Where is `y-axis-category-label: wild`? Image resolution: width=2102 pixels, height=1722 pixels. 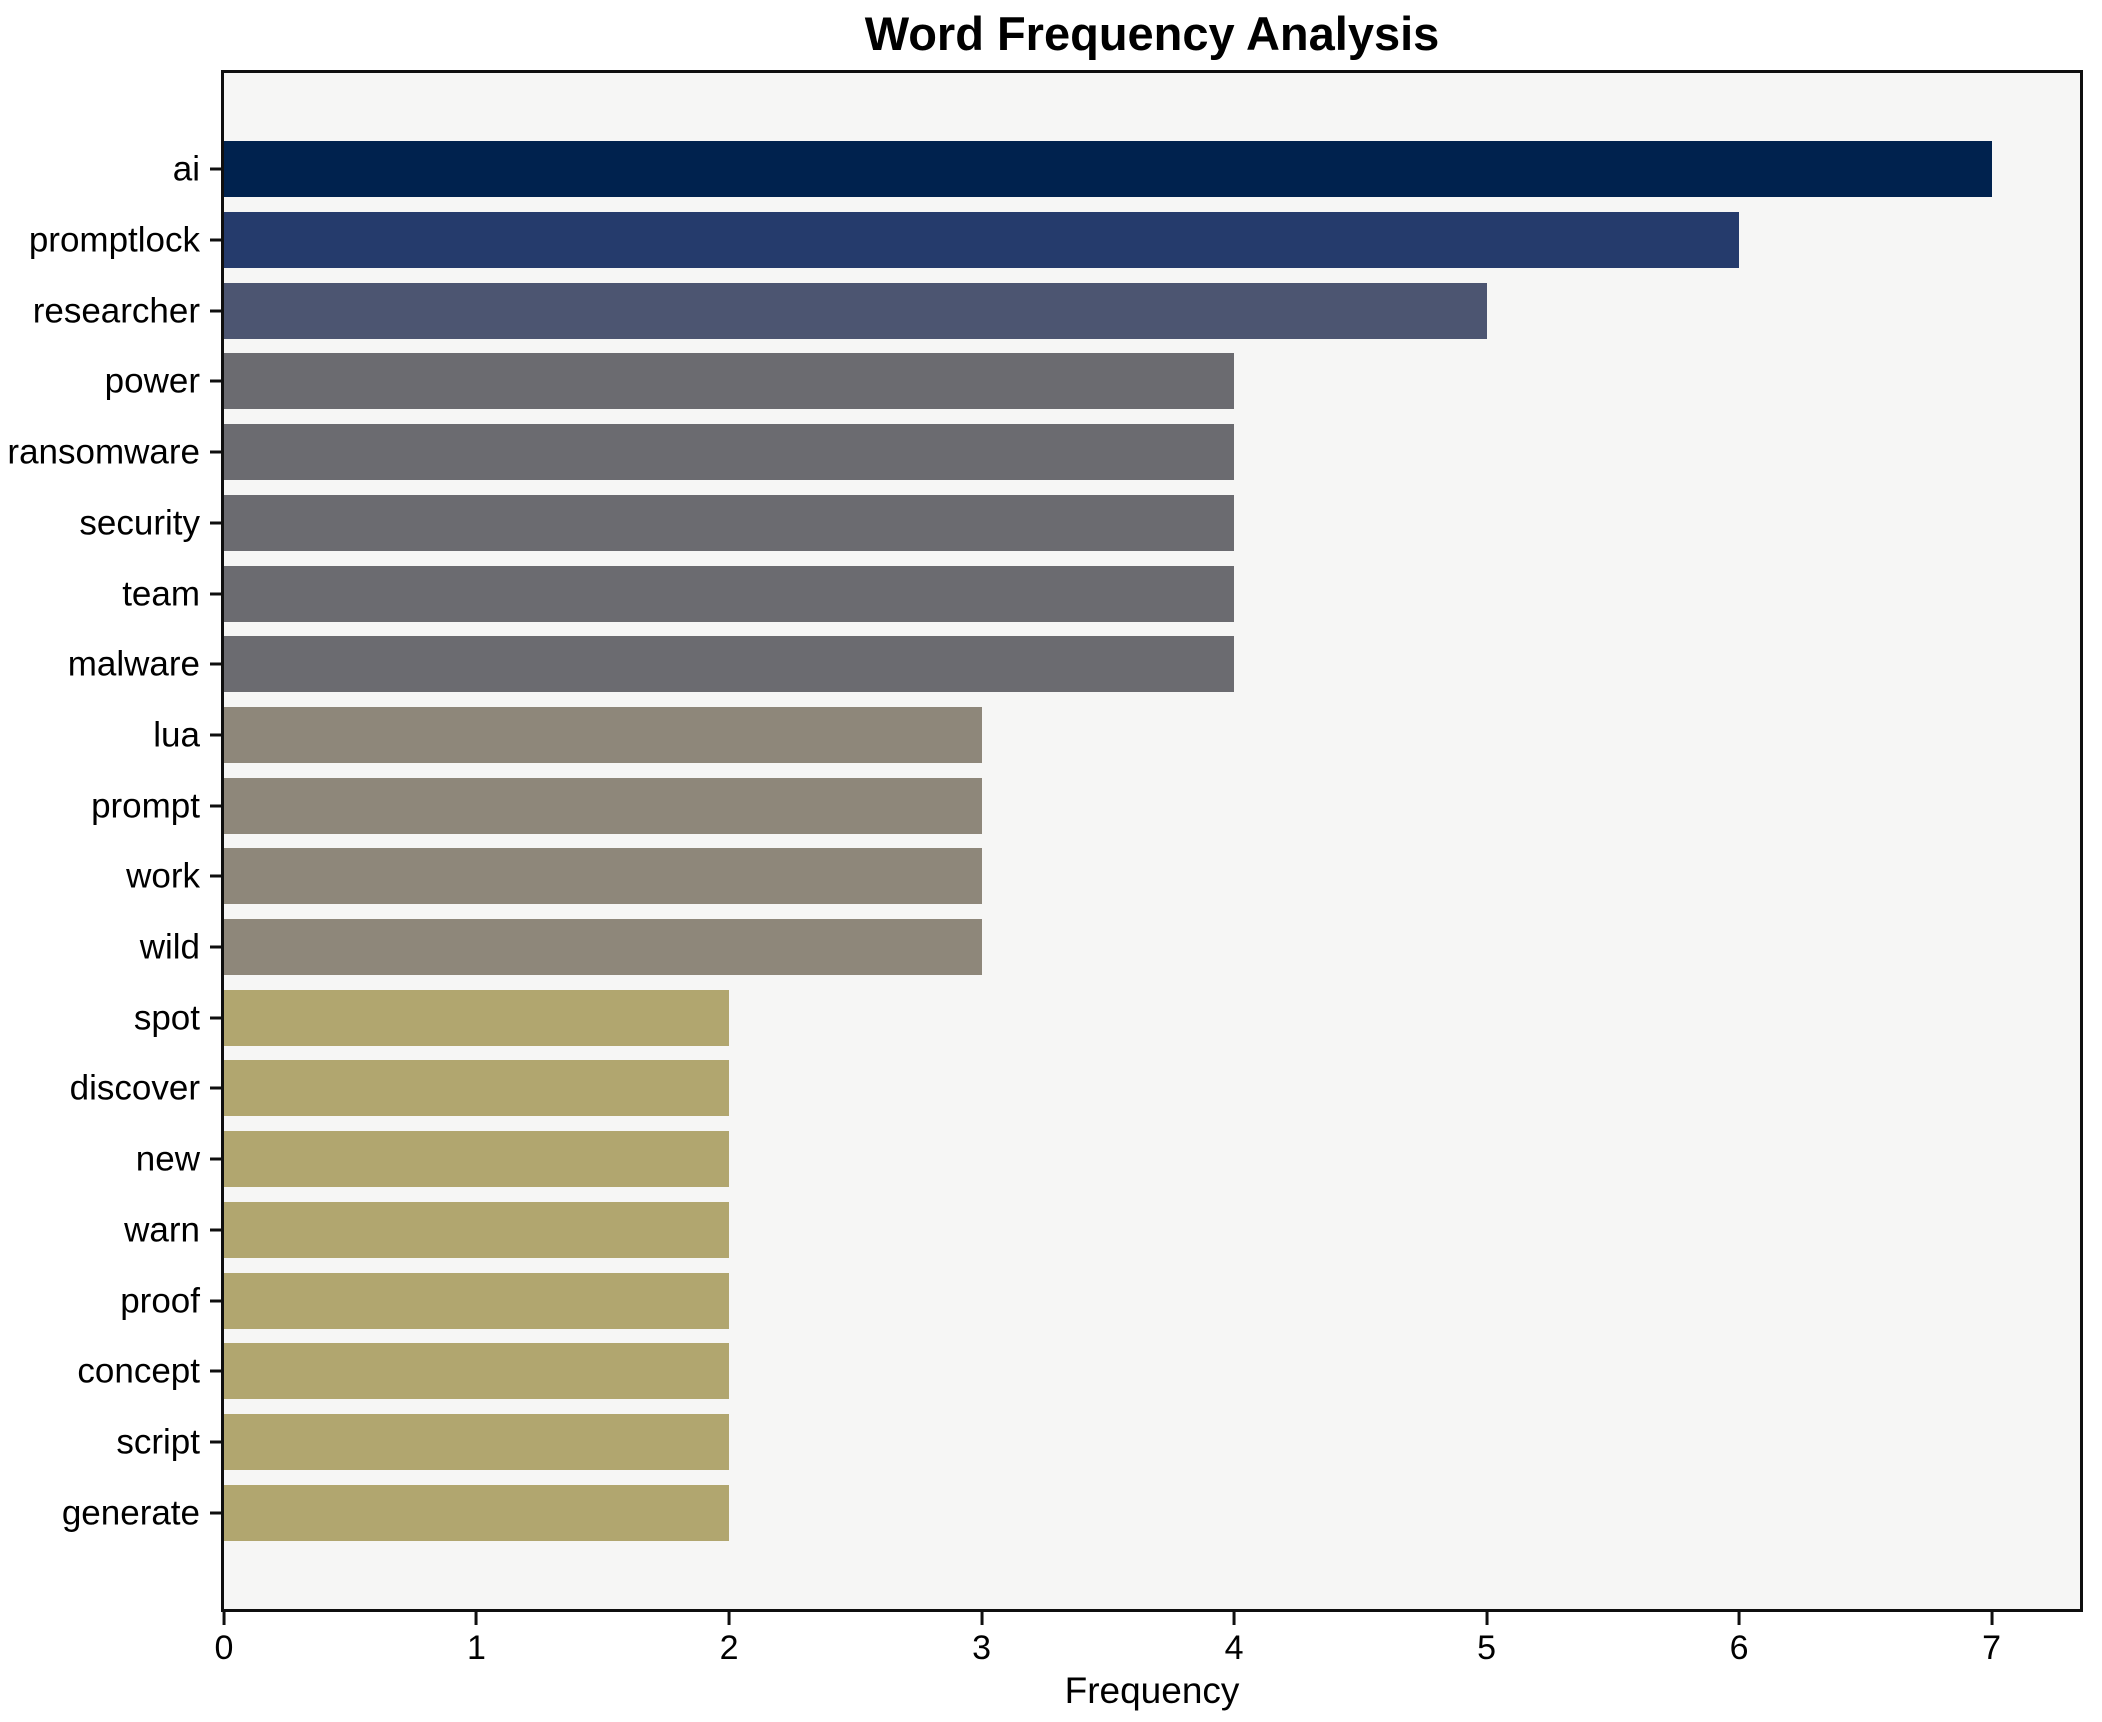 y-axis-category-label: wild is located at coordinates (169, 947).